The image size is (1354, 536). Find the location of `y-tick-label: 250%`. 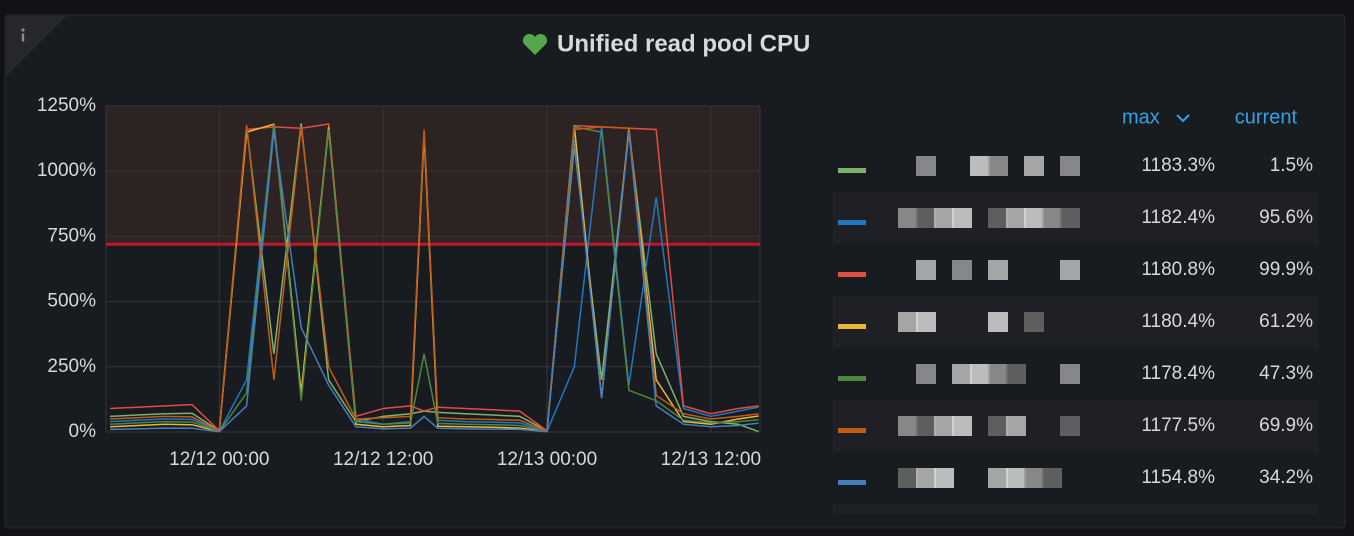

y-tick-label: 250% is located at coordinates (71, 366).